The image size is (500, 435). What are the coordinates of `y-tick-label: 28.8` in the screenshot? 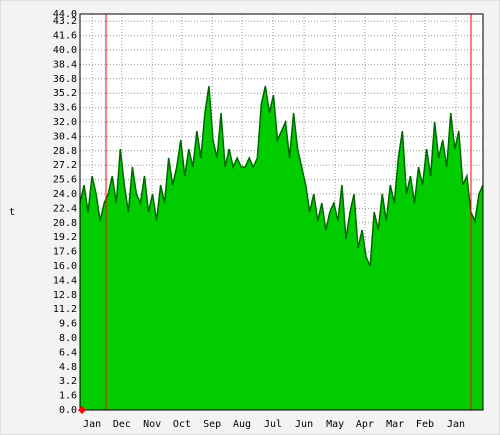 It's located at (65, 151).